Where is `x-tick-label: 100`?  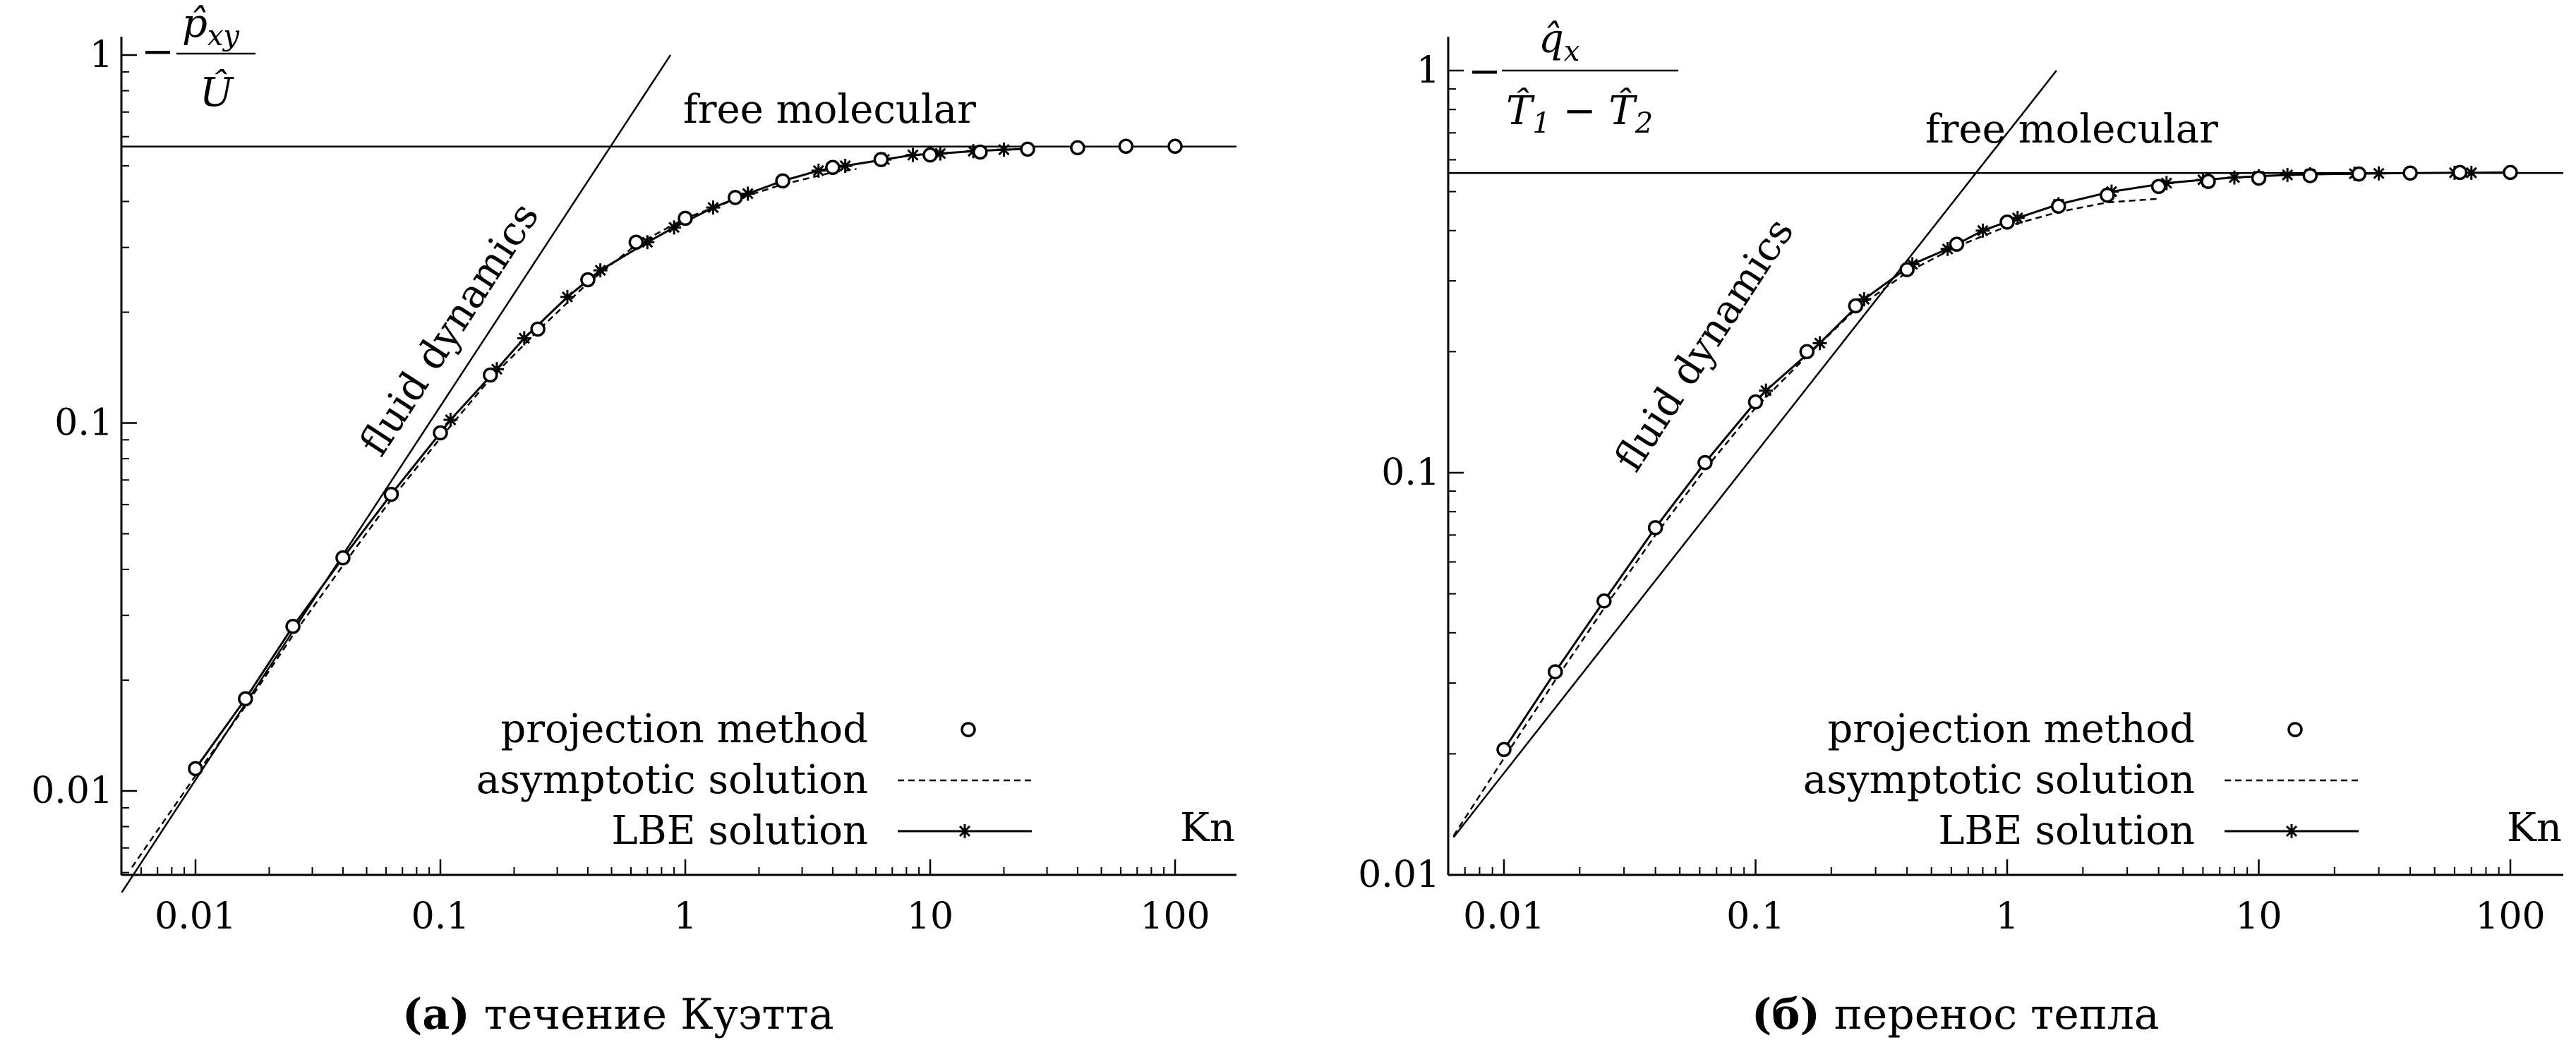
x-tick-label: 100 is located at coordinates (2510, 916).